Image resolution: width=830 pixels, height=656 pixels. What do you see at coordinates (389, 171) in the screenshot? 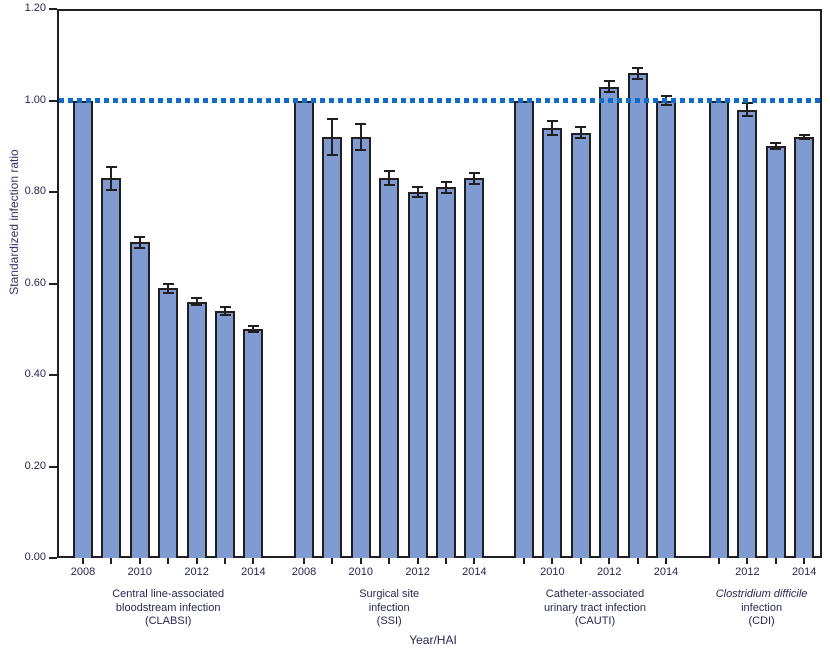
I see `error-bar-cap-top-SSI-2011` at bounding box center [389, 171].